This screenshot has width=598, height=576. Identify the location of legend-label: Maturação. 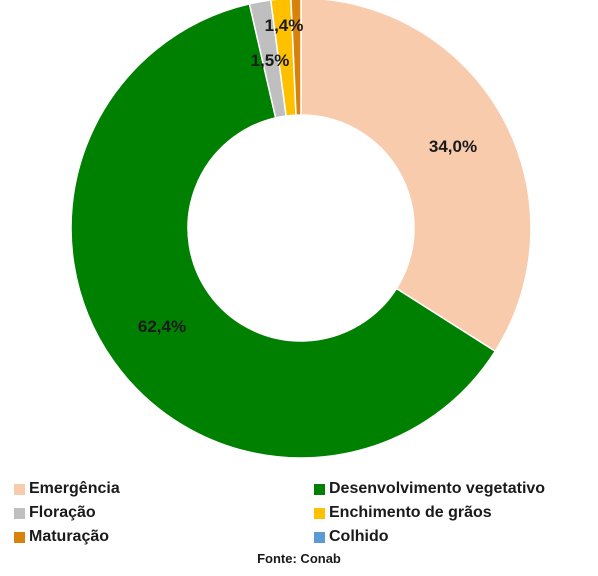
(69, 536).